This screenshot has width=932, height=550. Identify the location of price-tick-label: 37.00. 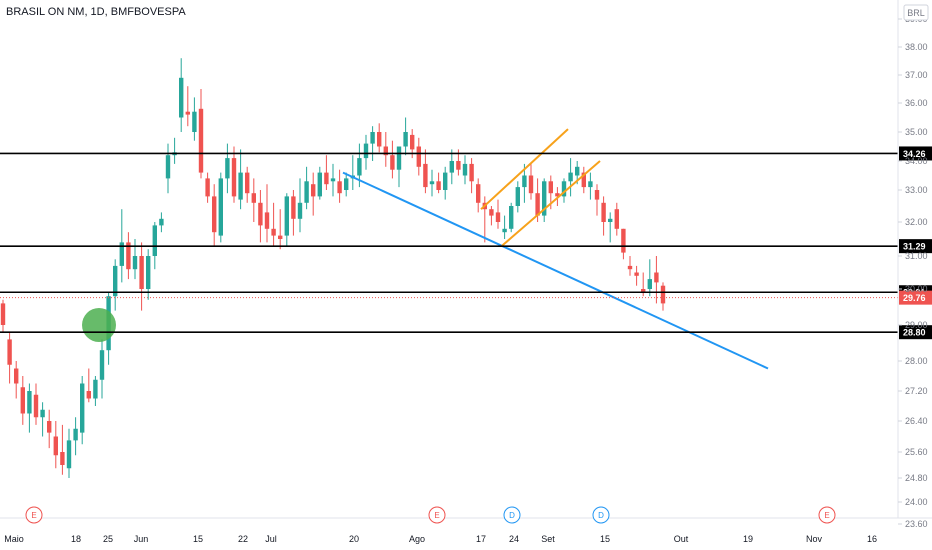
(916, 75).